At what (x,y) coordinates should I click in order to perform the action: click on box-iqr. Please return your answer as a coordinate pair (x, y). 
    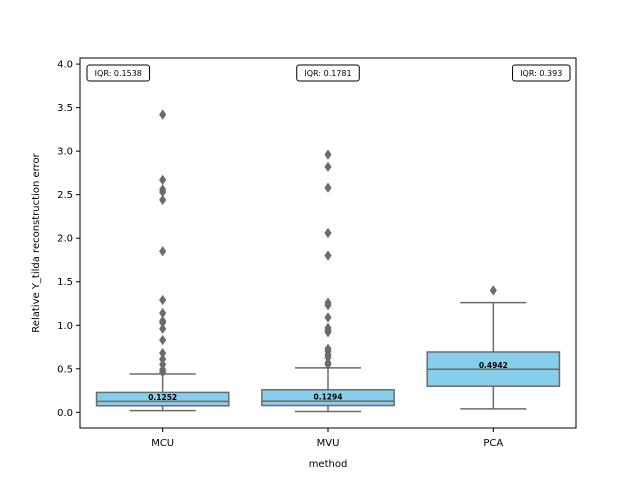
    Looking at the image, I should click on (162, 399).